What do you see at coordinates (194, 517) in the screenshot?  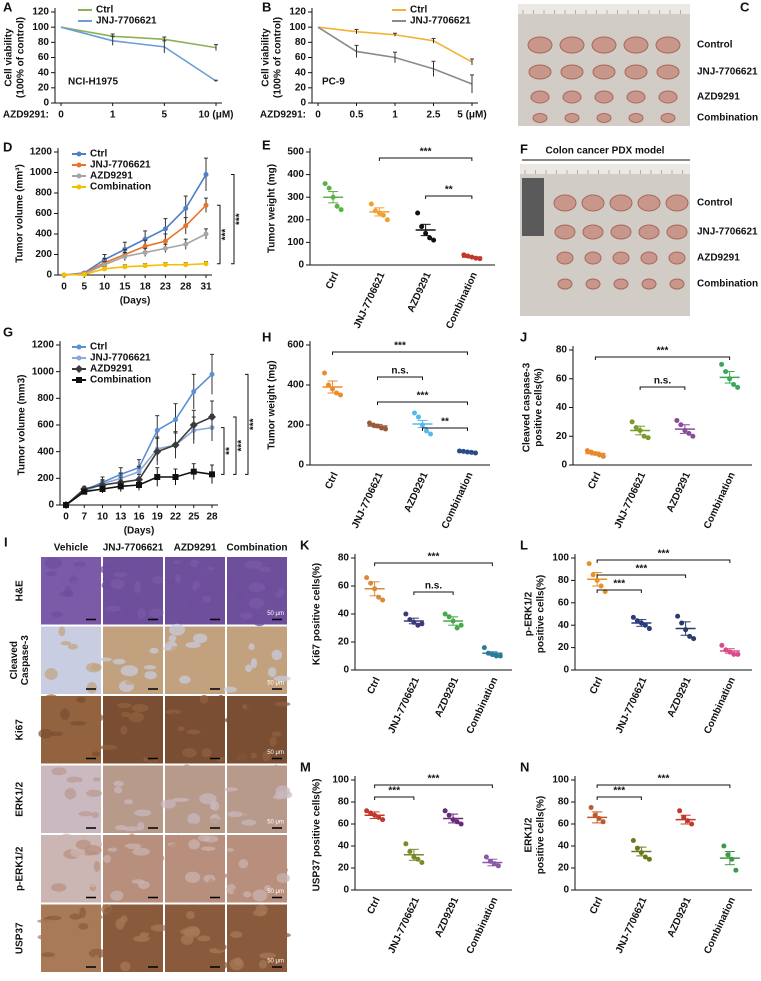 I see `x-tick-label: 25` at bounding box center [194, 517].